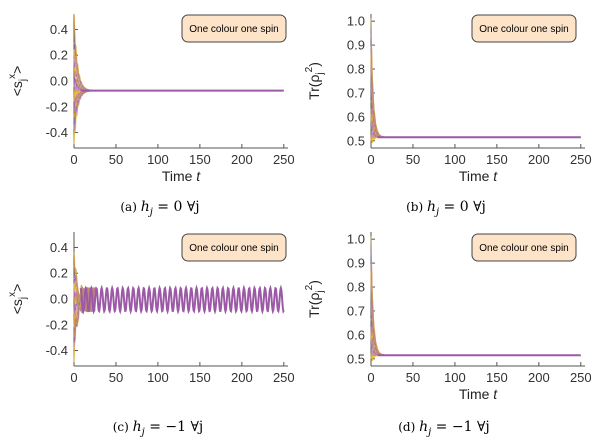 The image size is (598, 443). I want to click on panel-caption: (b) hj = 0 ∀j, so click(446, 208).